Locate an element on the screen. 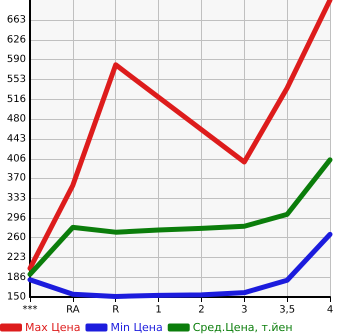  y-tick-label: 223 is located at coordinates (16, 258).